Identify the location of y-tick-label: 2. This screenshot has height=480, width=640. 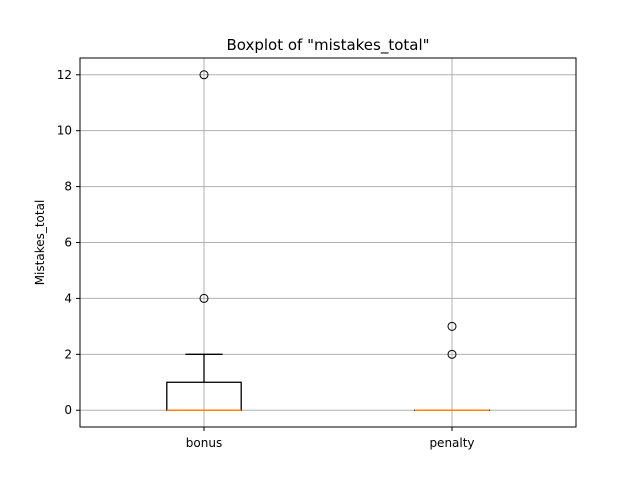
(68, 354).